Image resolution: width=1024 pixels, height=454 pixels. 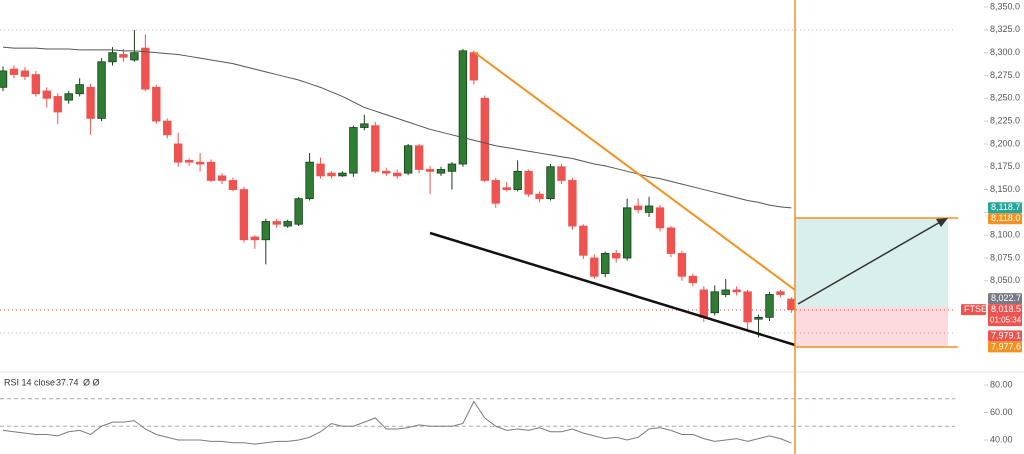 I want to click on y-tick-label: 8,275.0, so click(x=1005, y=75).